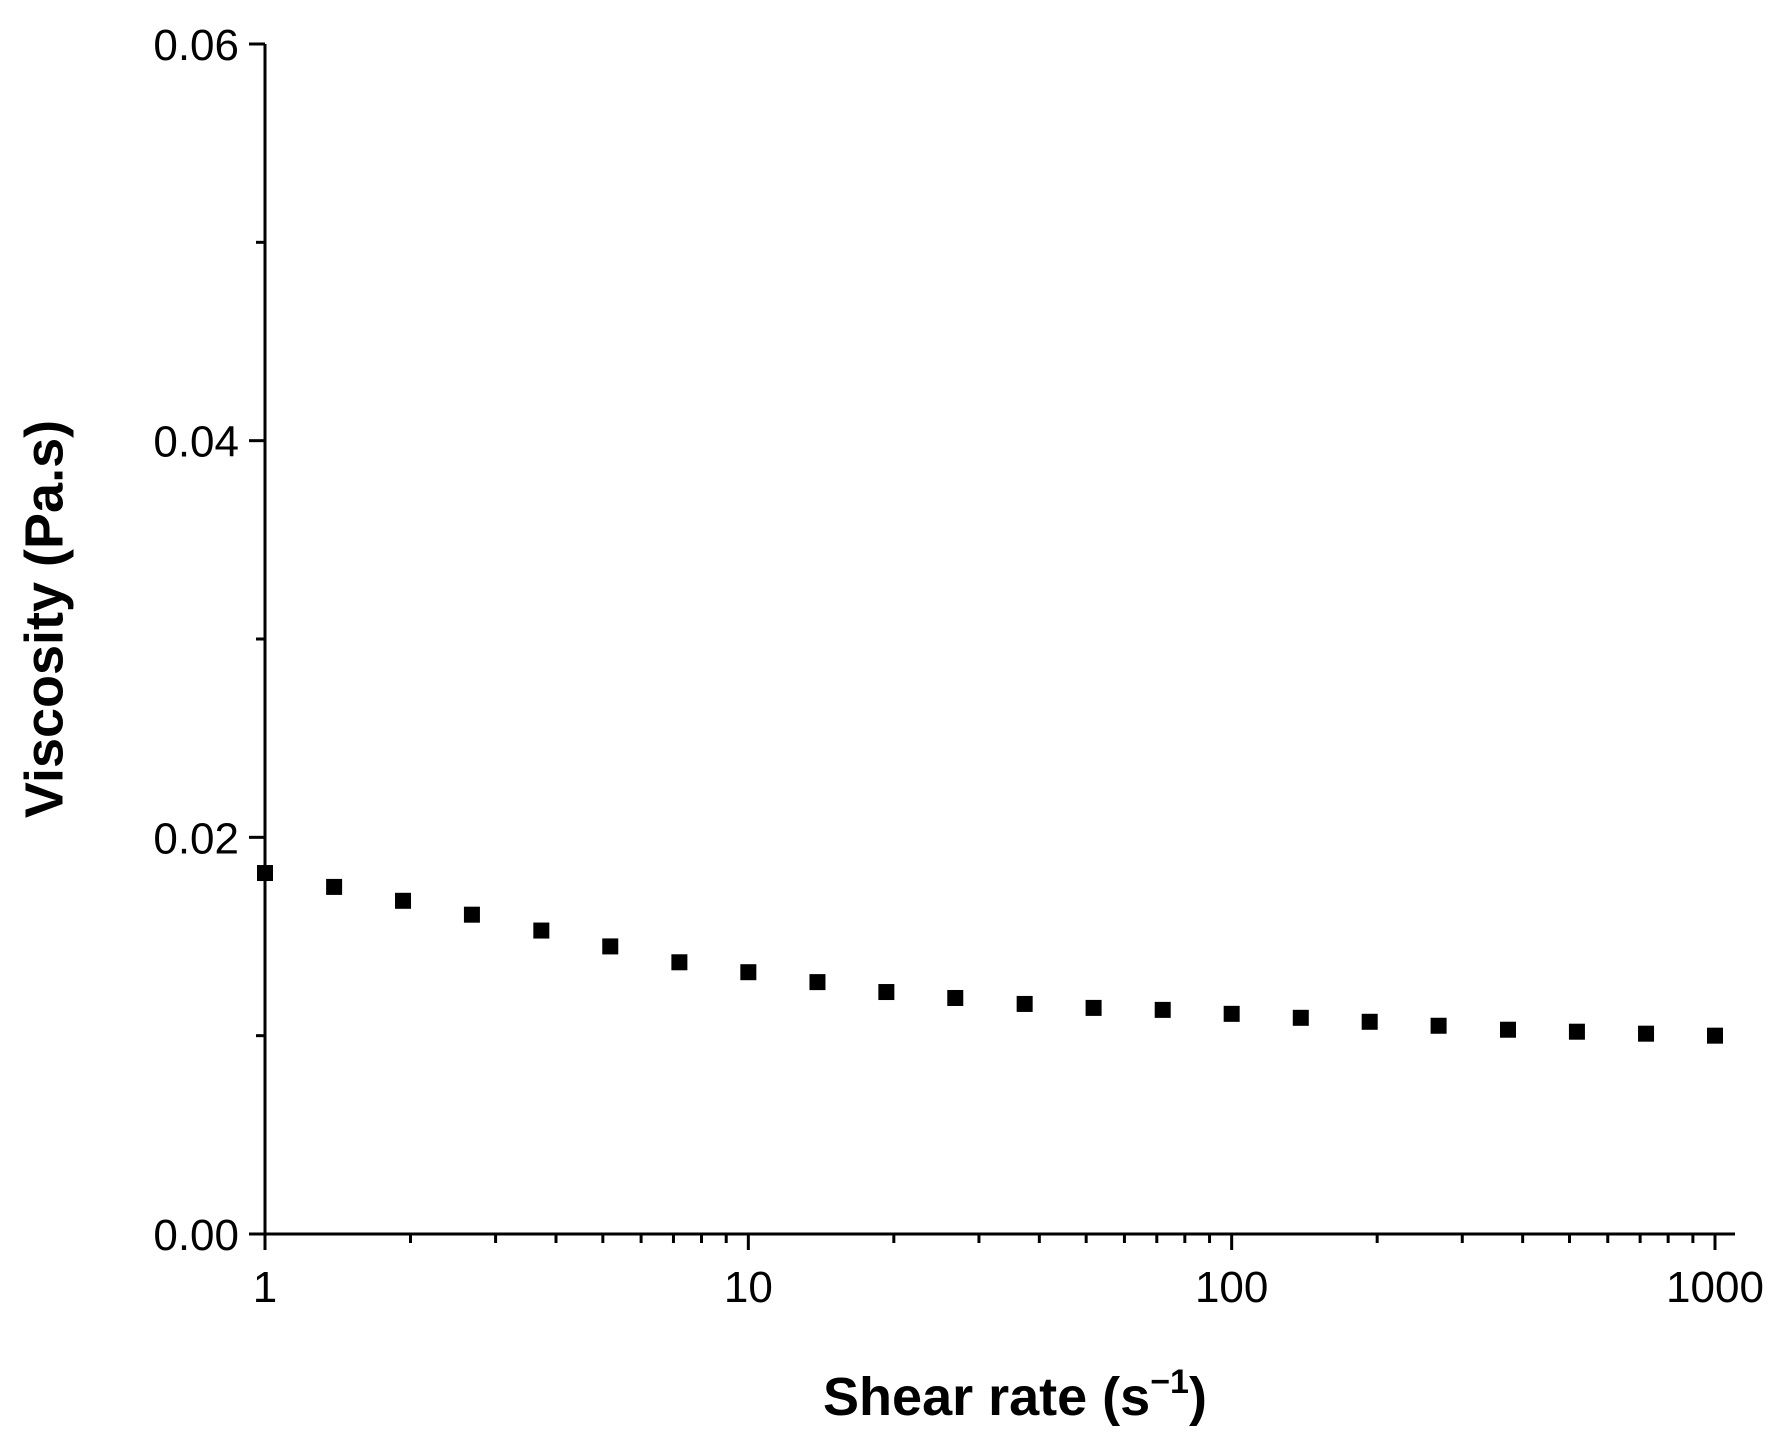 This screenshot has height=1454, width=1784. I want to click on y-axis-title: Viscosity (Pa.s), so click(44, 619).